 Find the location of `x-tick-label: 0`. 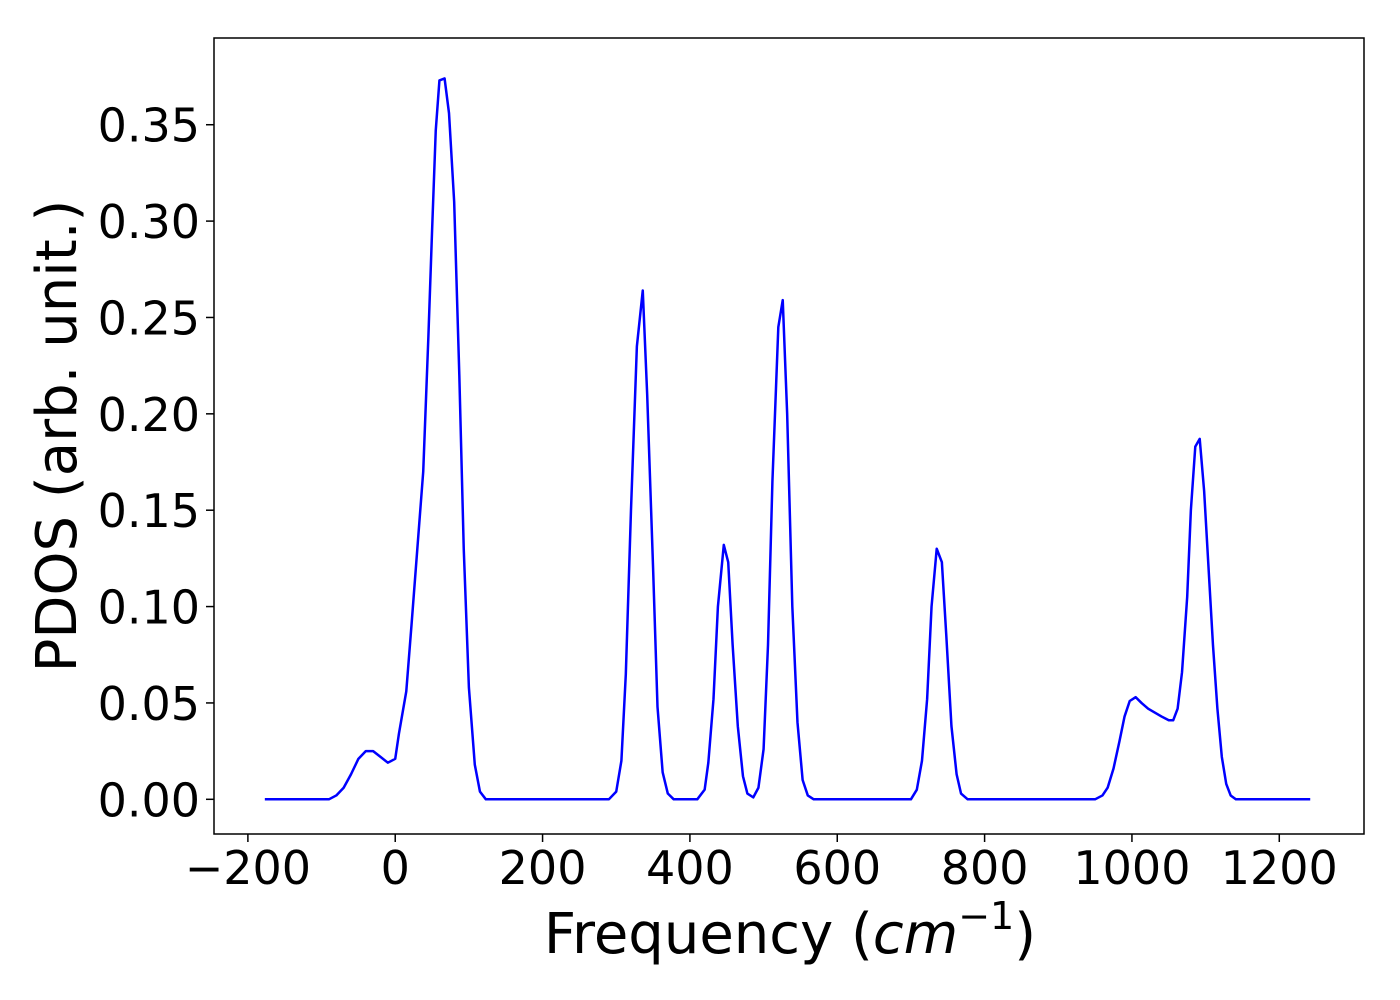

x-tick-label: 0 is located at coordinates (395, 868).